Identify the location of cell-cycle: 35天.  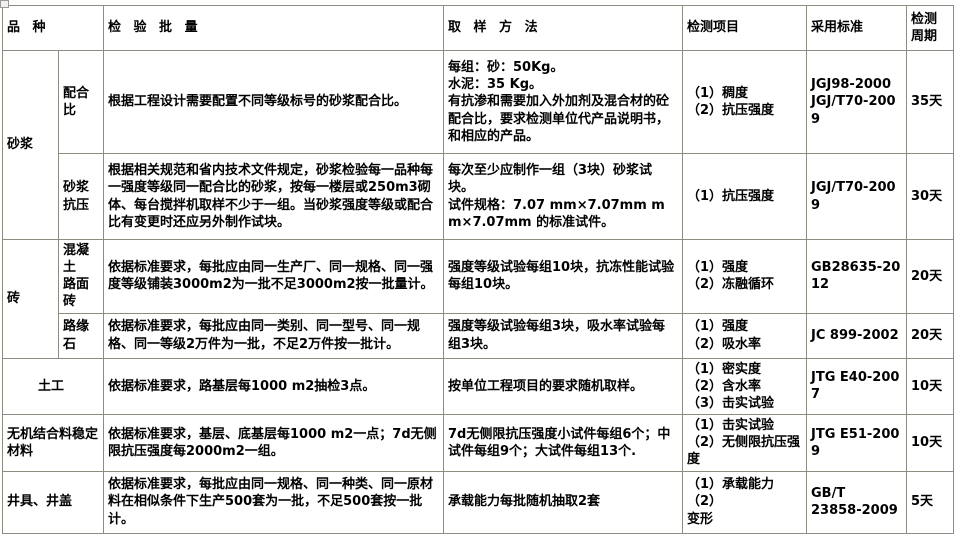
(930, 102).